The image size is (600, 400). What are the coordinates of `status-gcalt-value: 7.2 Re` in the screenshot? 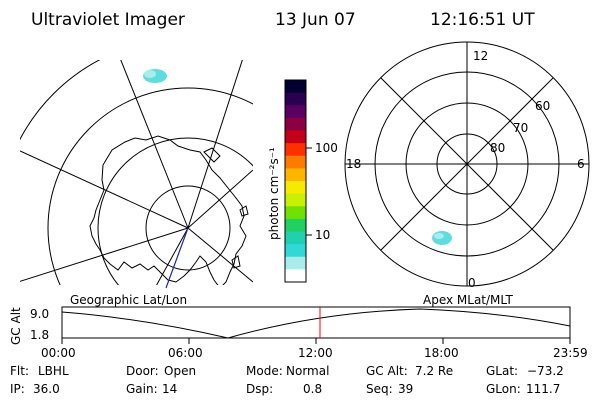 It's located at (434, 371).